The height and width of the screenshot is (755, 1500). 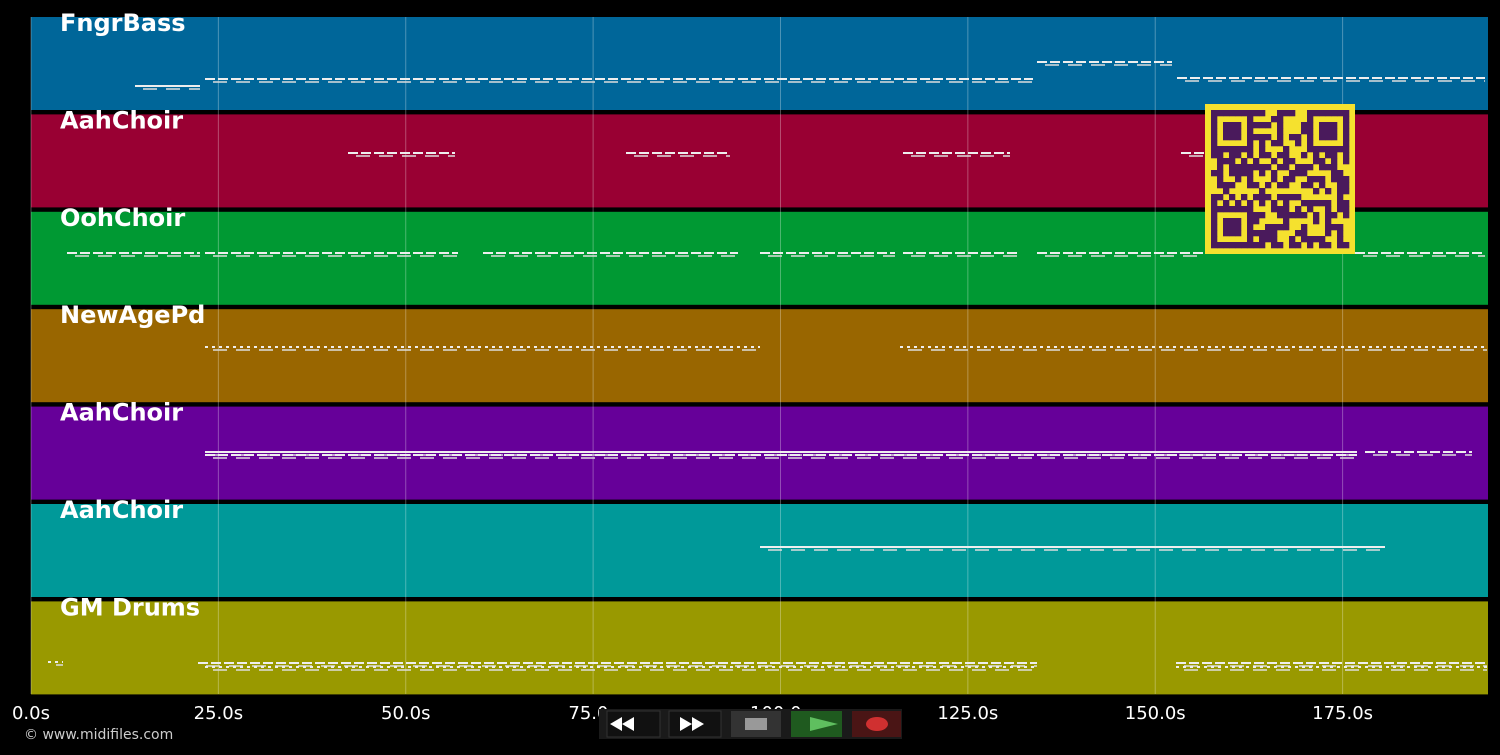 I want to click on stop-button, so click(x=756, y=724).